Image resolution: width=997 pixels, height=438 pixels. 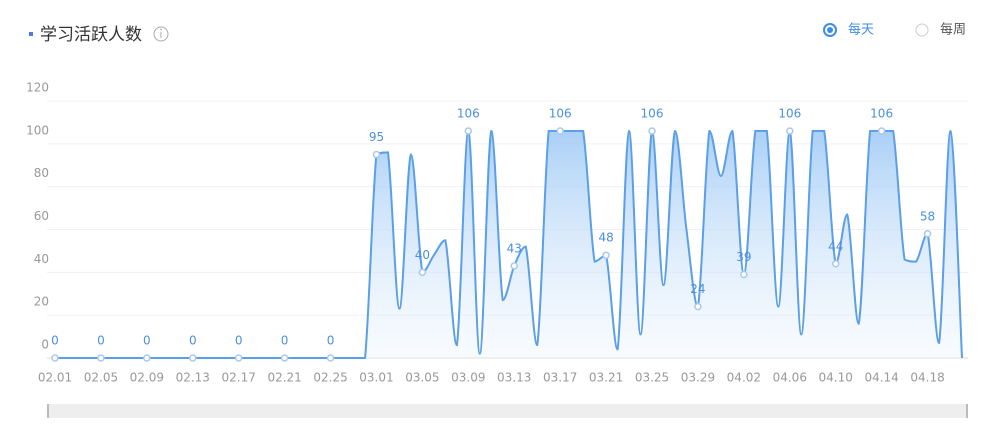 I want to click on radio, so click(x=922, y=30).